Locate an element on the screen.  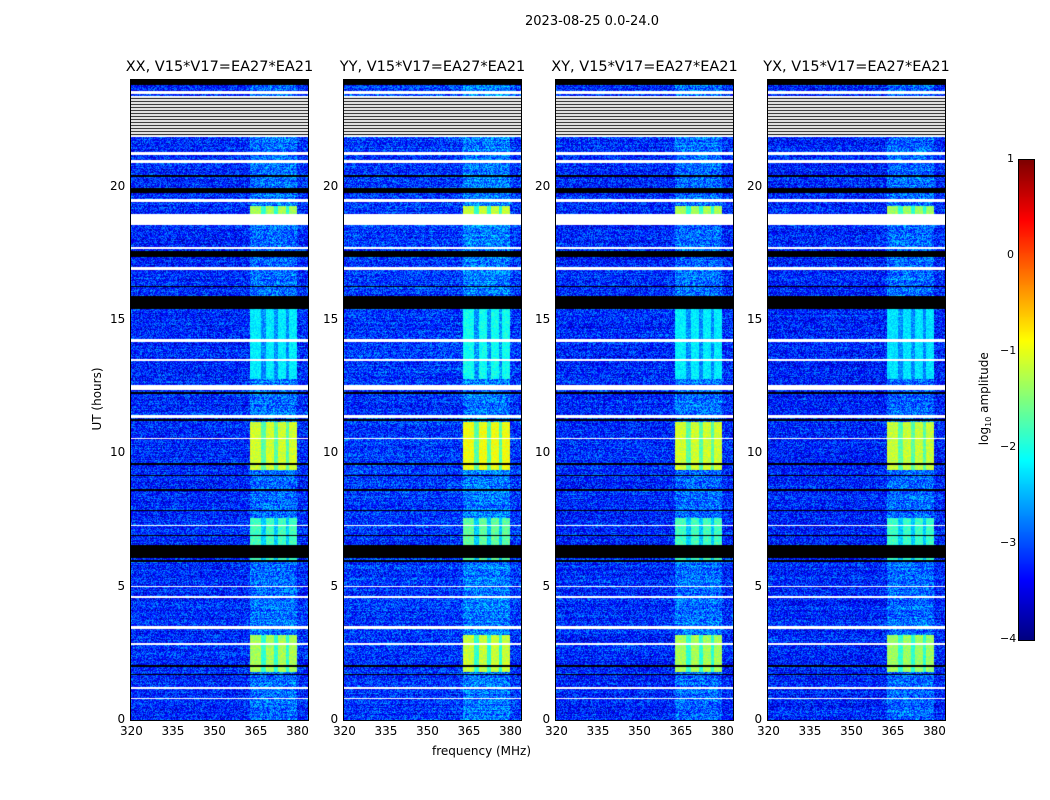
colorbar-tick-label: 0 is located at coordinates (1010, 254).